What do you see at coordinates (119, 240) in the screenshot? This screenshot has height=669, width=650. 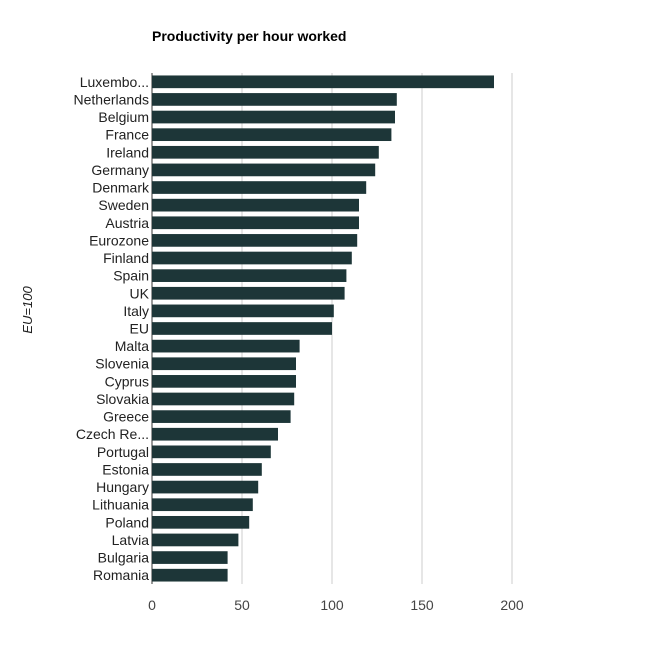 I see `category-label: Eurozone` at bounding box center [119, 240].